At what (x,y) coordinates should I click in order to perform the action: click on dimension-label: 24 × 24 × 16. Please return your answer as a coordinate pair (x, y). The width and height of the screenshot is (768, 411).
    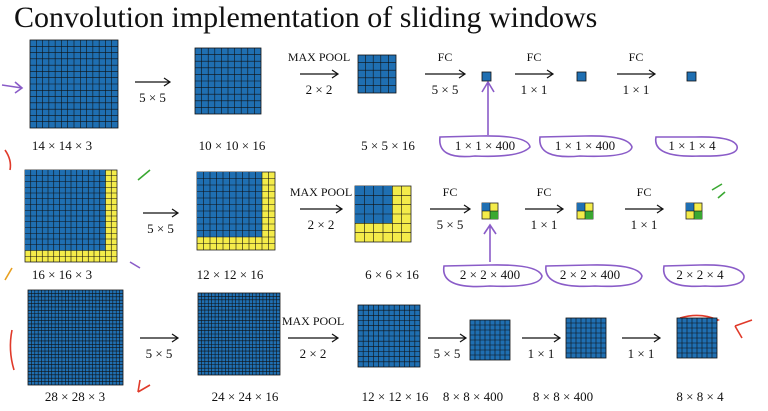
    Looking at the image, I should click on (245, 396).